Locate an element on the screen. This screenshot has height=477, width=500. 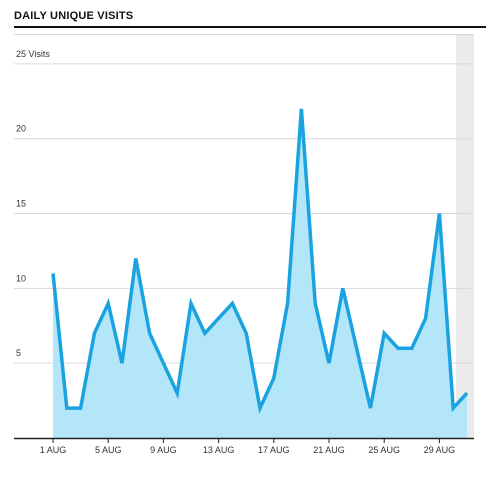
y-tick-label: 5 is located at coordinates (18, 353).